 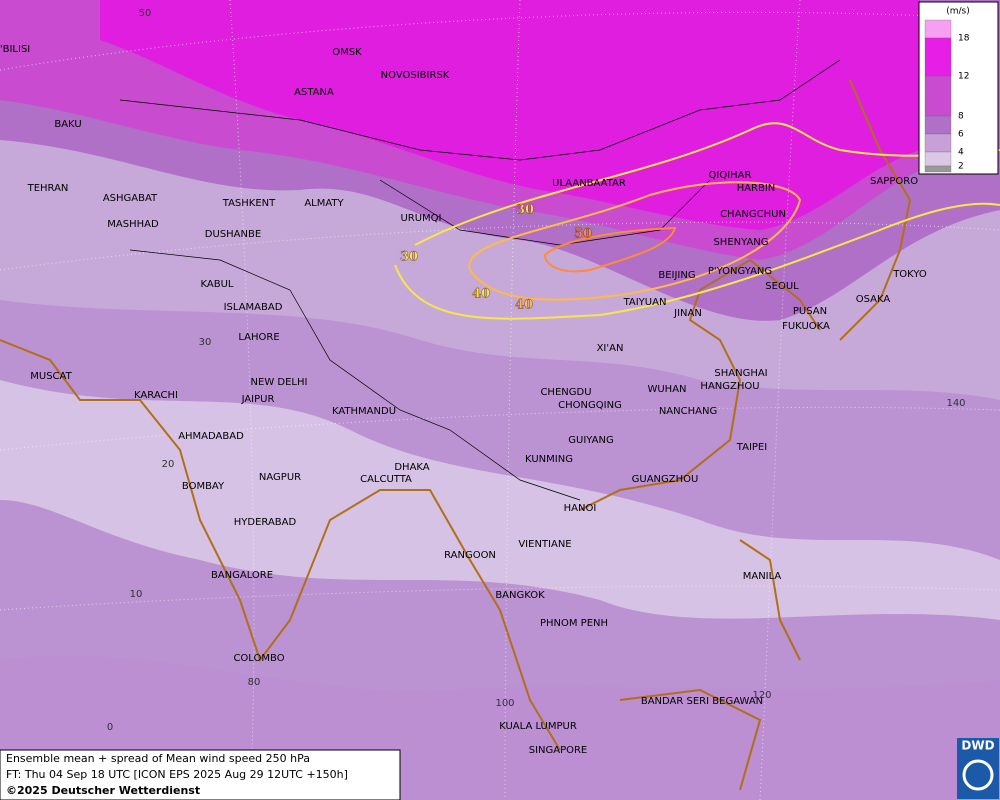 I want to click on legend-level: 4, so click(x=961, y=153).